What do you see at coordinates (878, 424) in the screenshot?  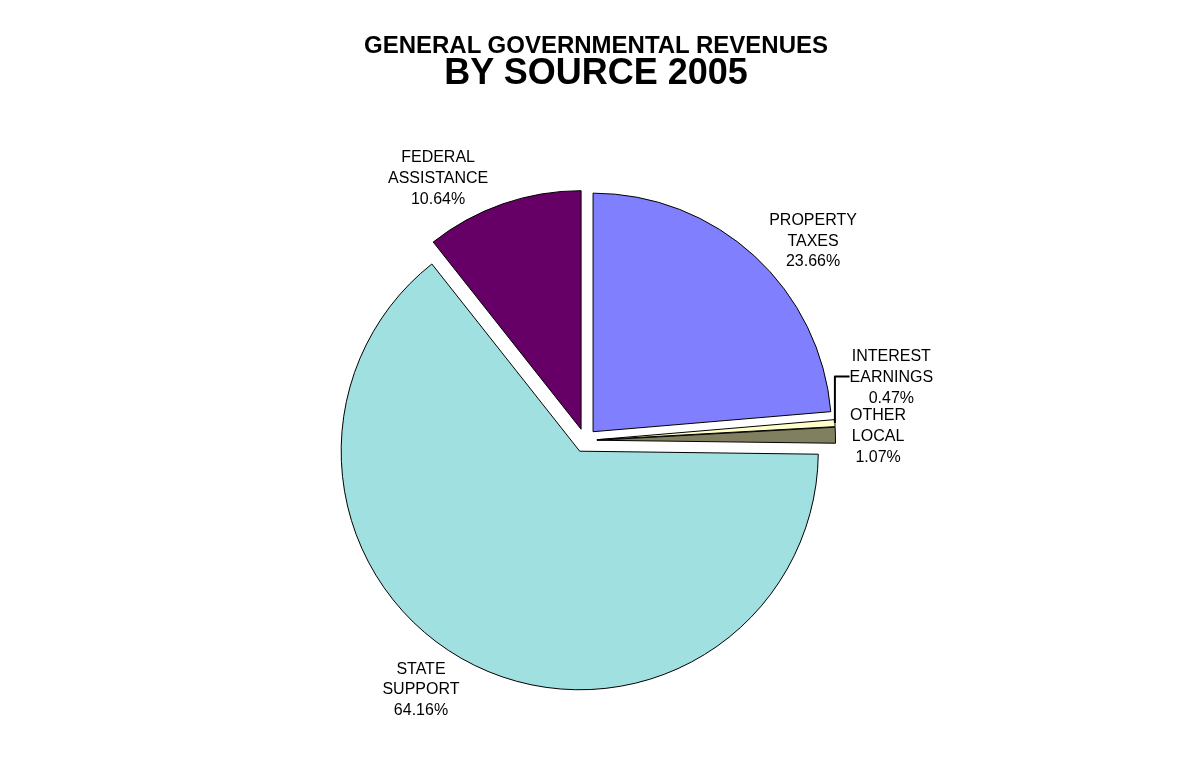 I see `slice-label: OTHER LOCAL` at bounding box center [878, 424].